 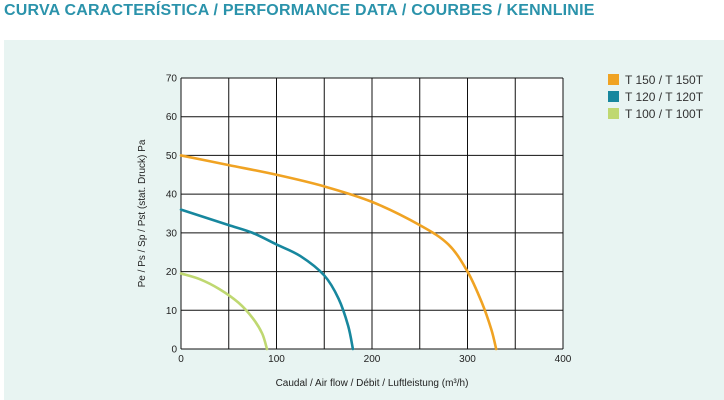 What do you see at coordinates (276, 359) in the screenshot?
I see `x-tick-label: 100` at bounding box center [276, 359].